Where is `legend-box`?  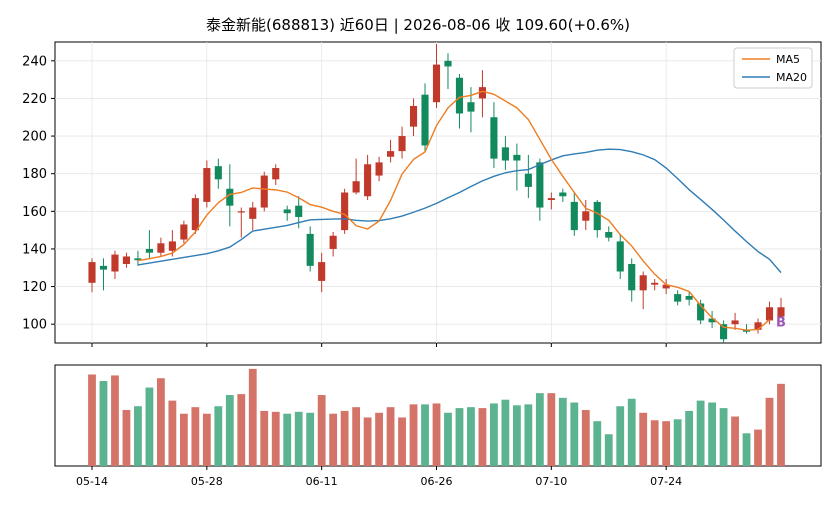
legend-box is located at coordinates (773, 68).